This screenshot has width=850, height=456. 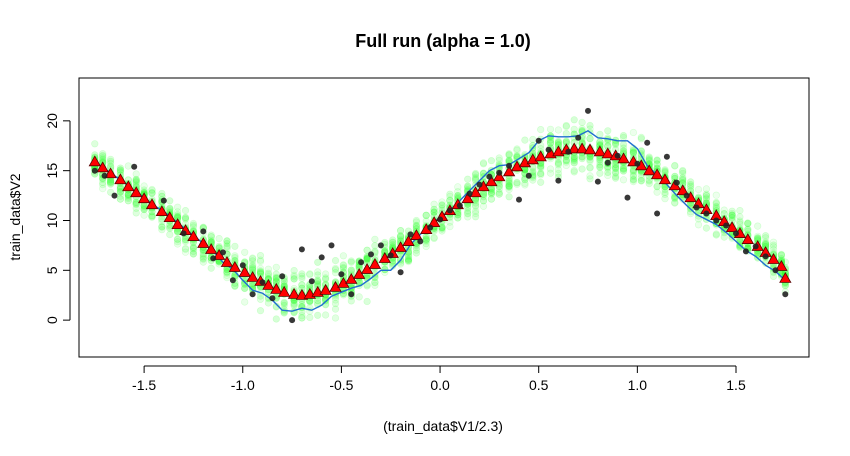 What do you see at coordinates (443, 41) in the screenshot?
I see `chart-title: Full run (alpha = 1.0)` at bounding box center [443, 41].